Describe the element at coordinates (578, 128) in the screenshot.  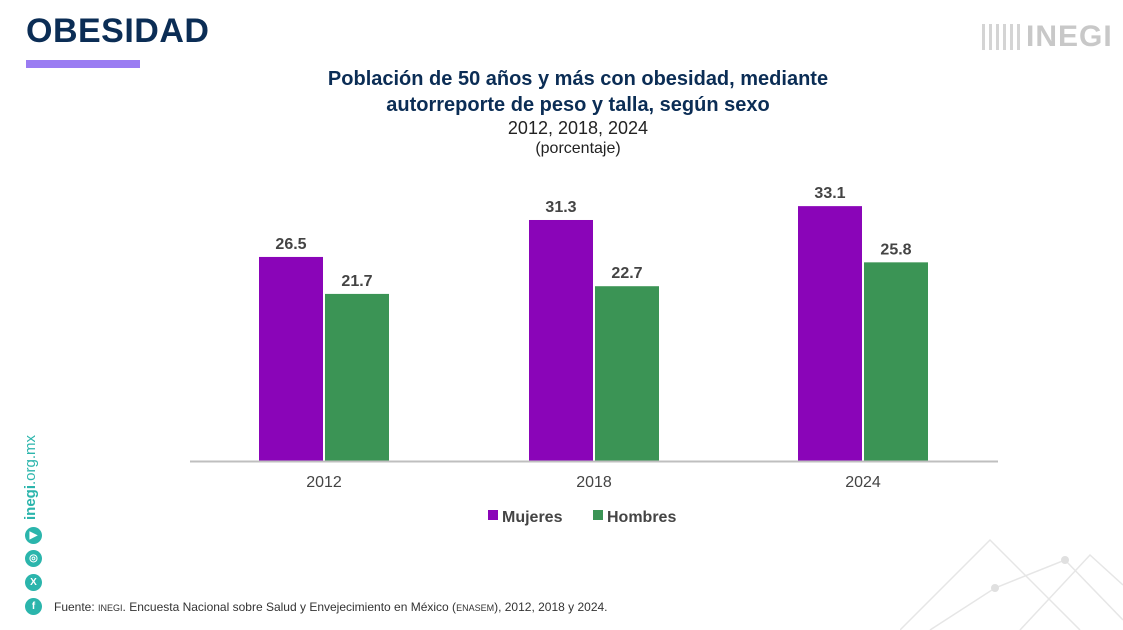
I see `chart-subtitle: 2012, 2018, 2024` at that location.